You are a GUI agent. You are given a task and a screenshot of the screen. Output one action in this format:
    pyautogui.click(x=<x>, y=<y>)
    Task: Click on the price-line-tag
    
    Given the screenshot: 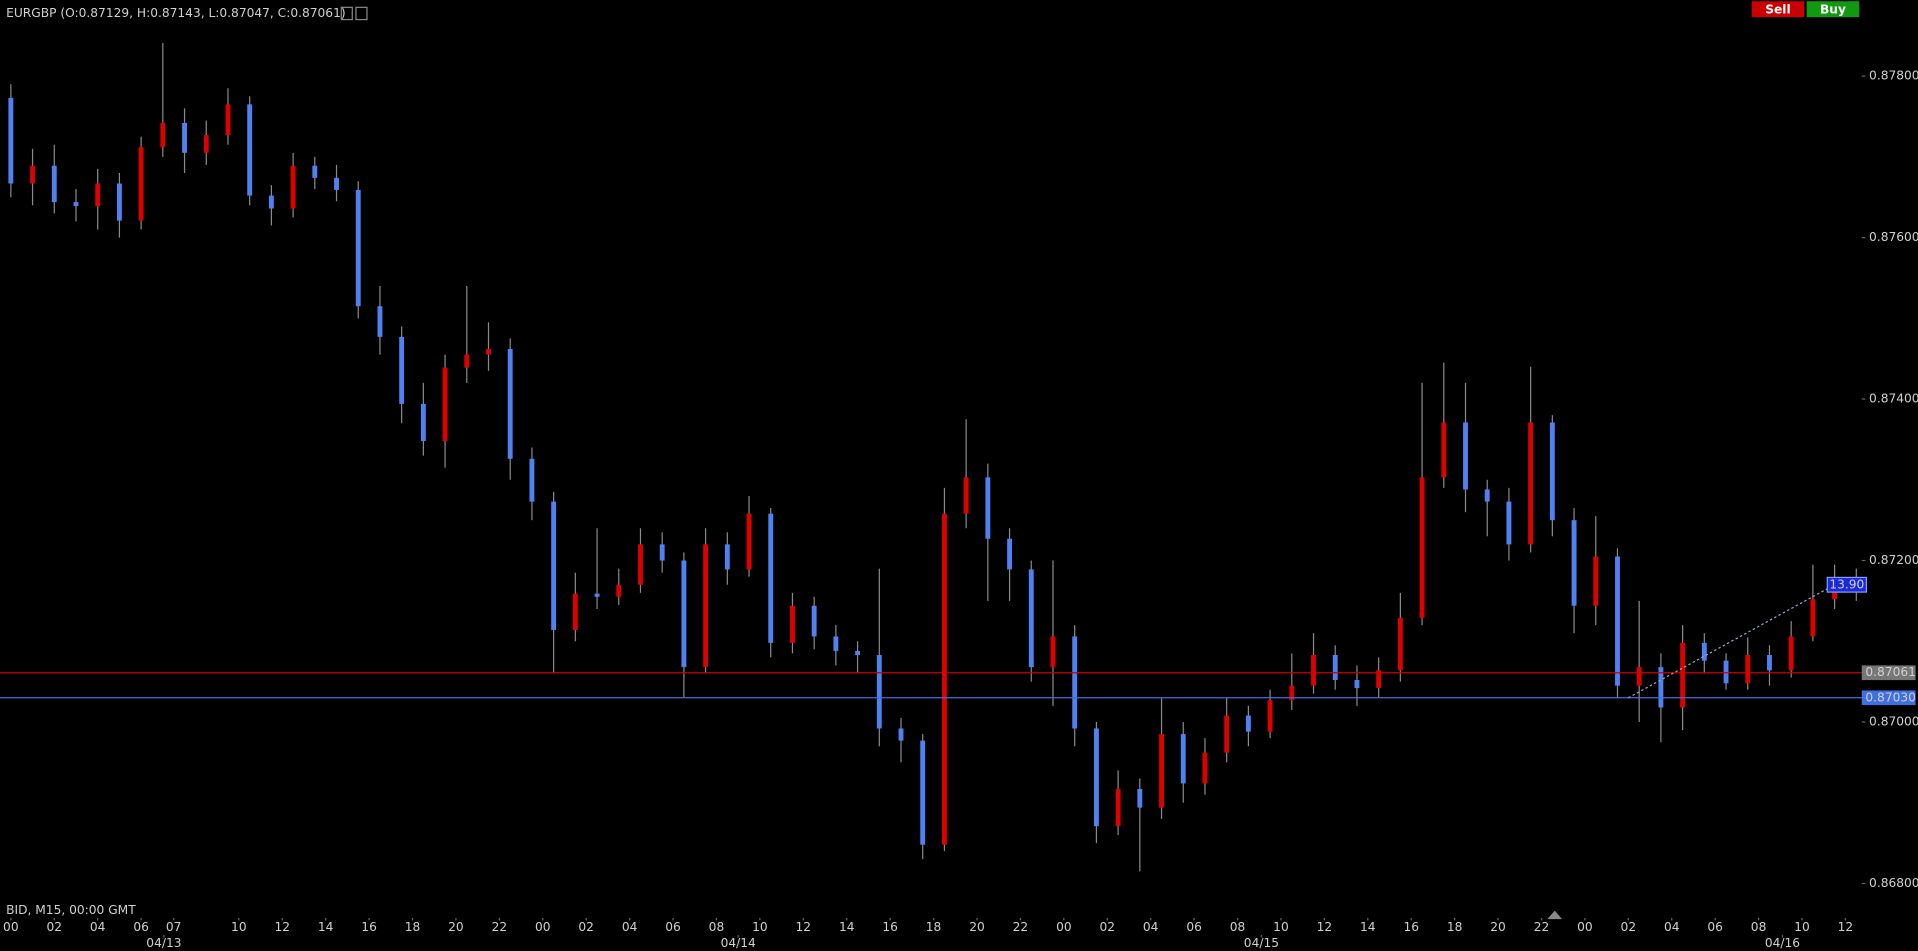 What is the action you would take?
    pyautogui.click(x=1888, y=673)
    